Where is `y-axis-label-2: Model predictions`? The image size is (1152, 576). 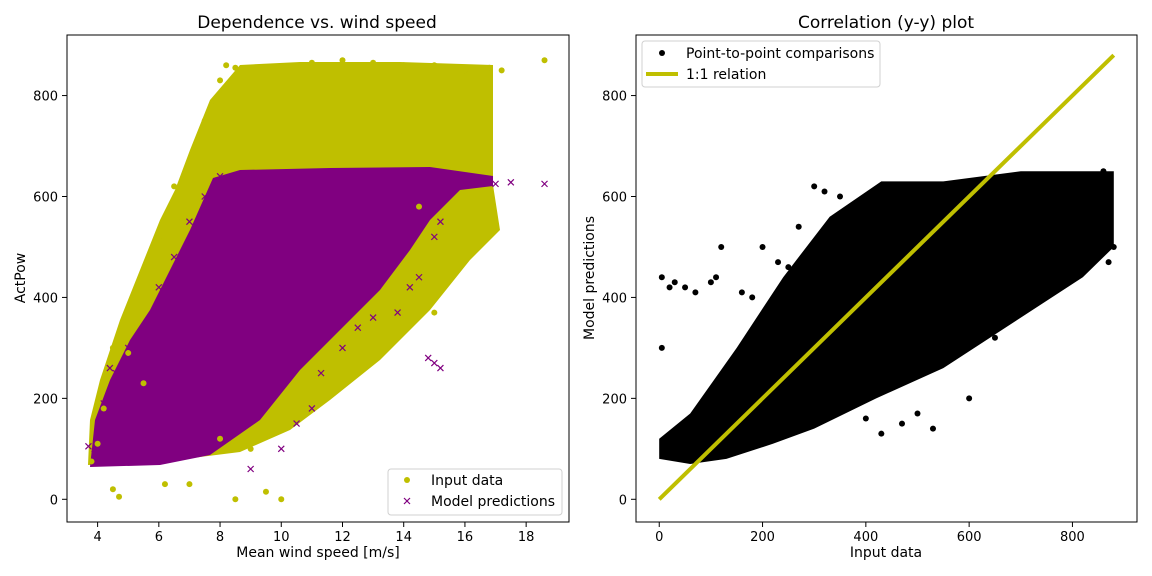 y-axis-label-2: Model predictions is located at coordinates (590, 278).